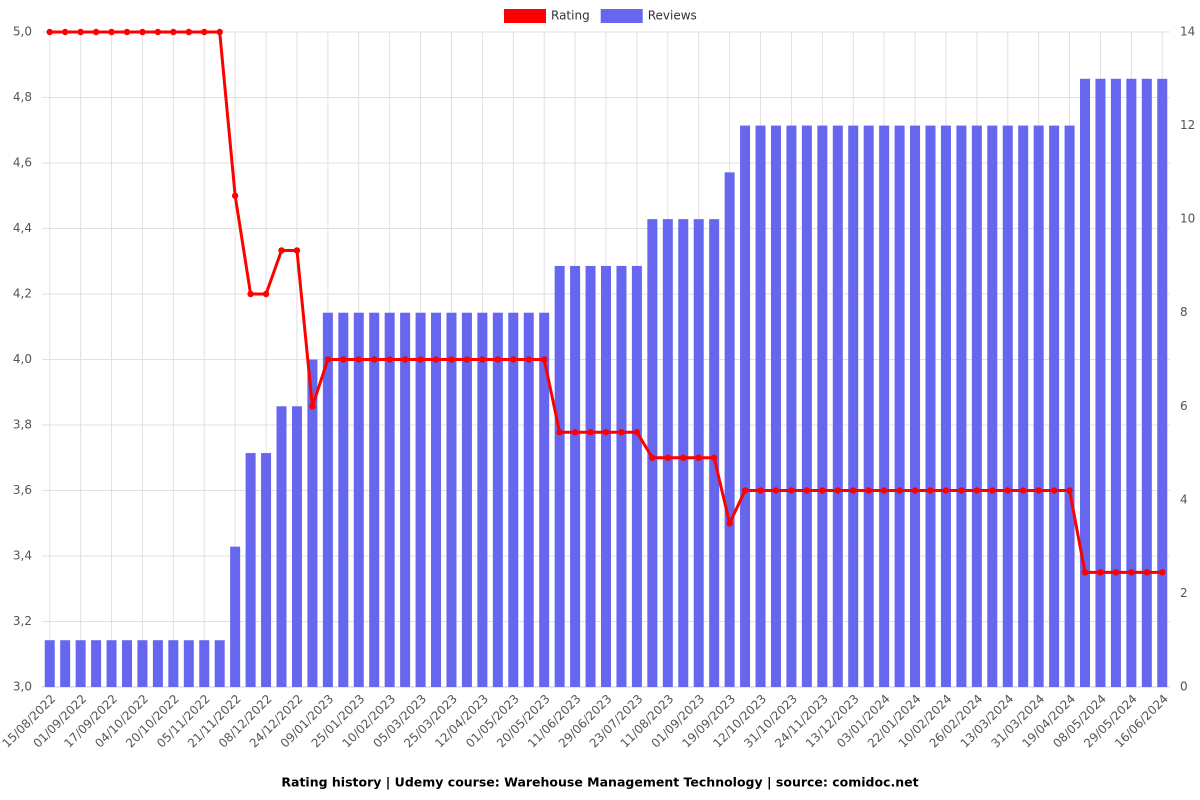 Image resolution: width=1200 pixels, height=800 pixels. What do you see at coordinates (22, 294) in the screenshot?
I see `y-tick-label: 4,2` at bounding box center [22, 294].